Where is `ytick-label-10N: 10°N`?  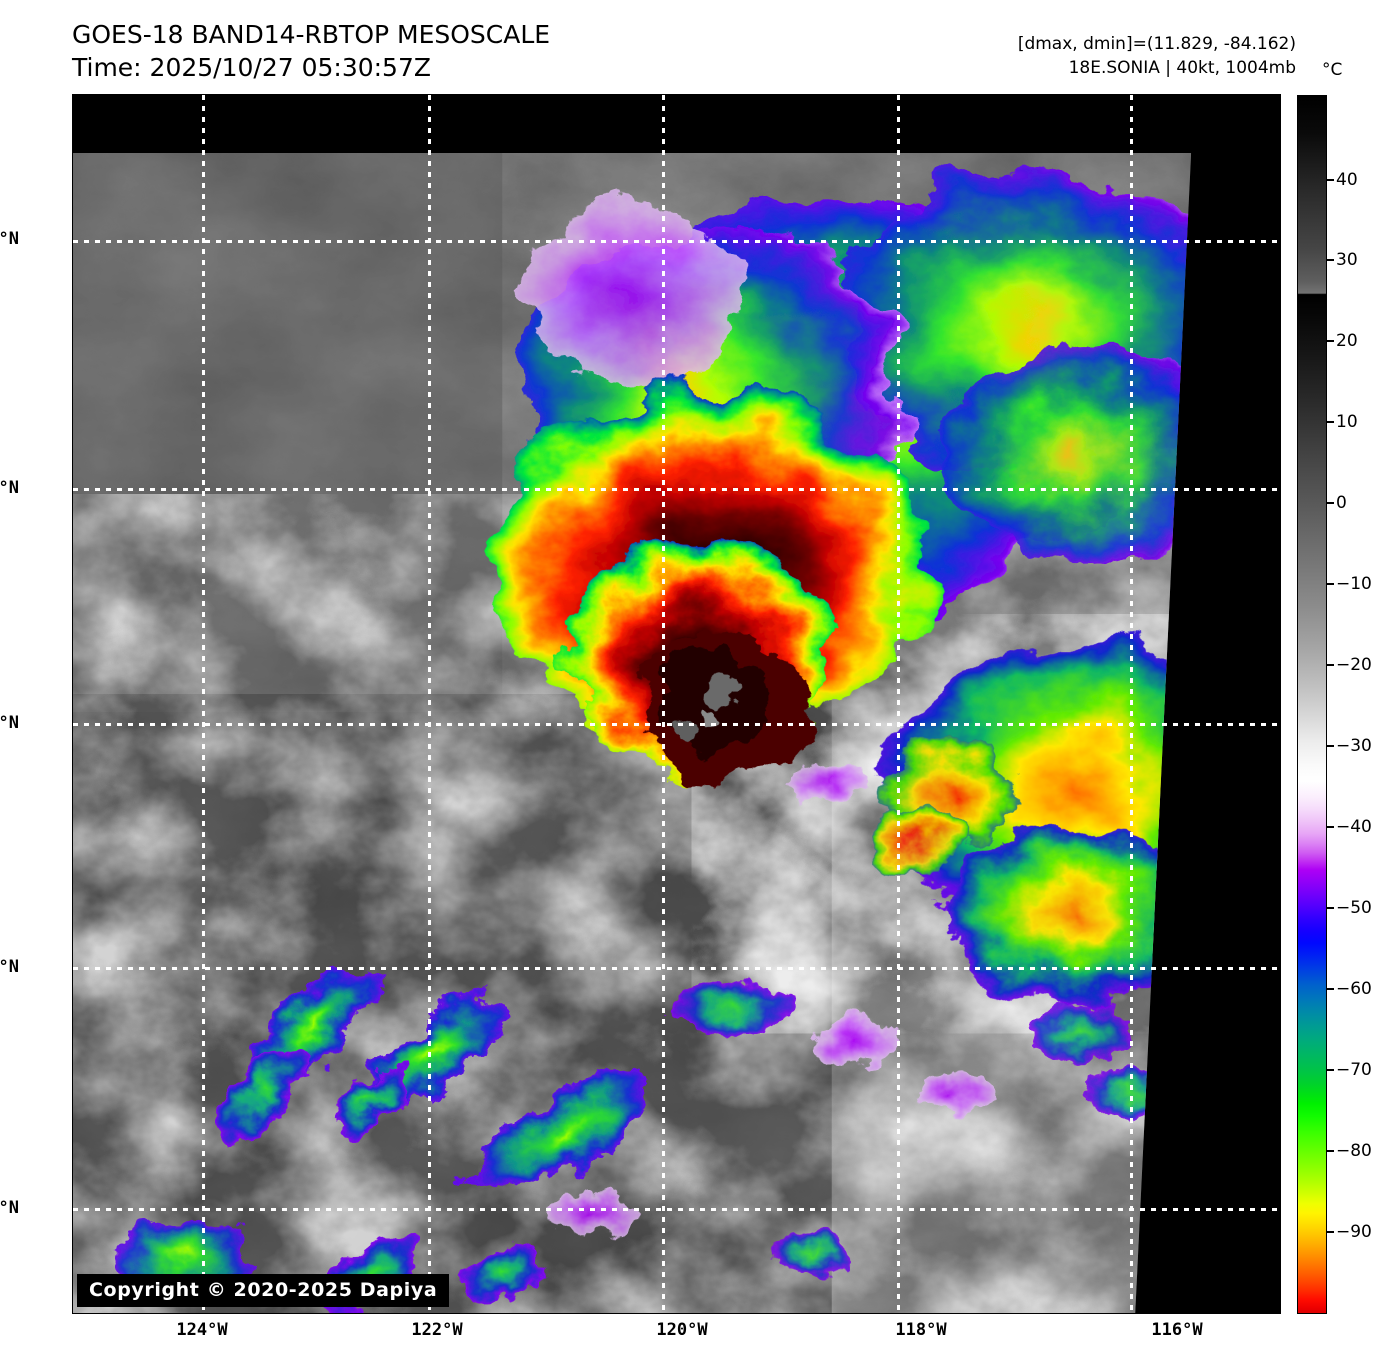
ytick-label-10N: 10°N is located at coordinates (9, 1208).